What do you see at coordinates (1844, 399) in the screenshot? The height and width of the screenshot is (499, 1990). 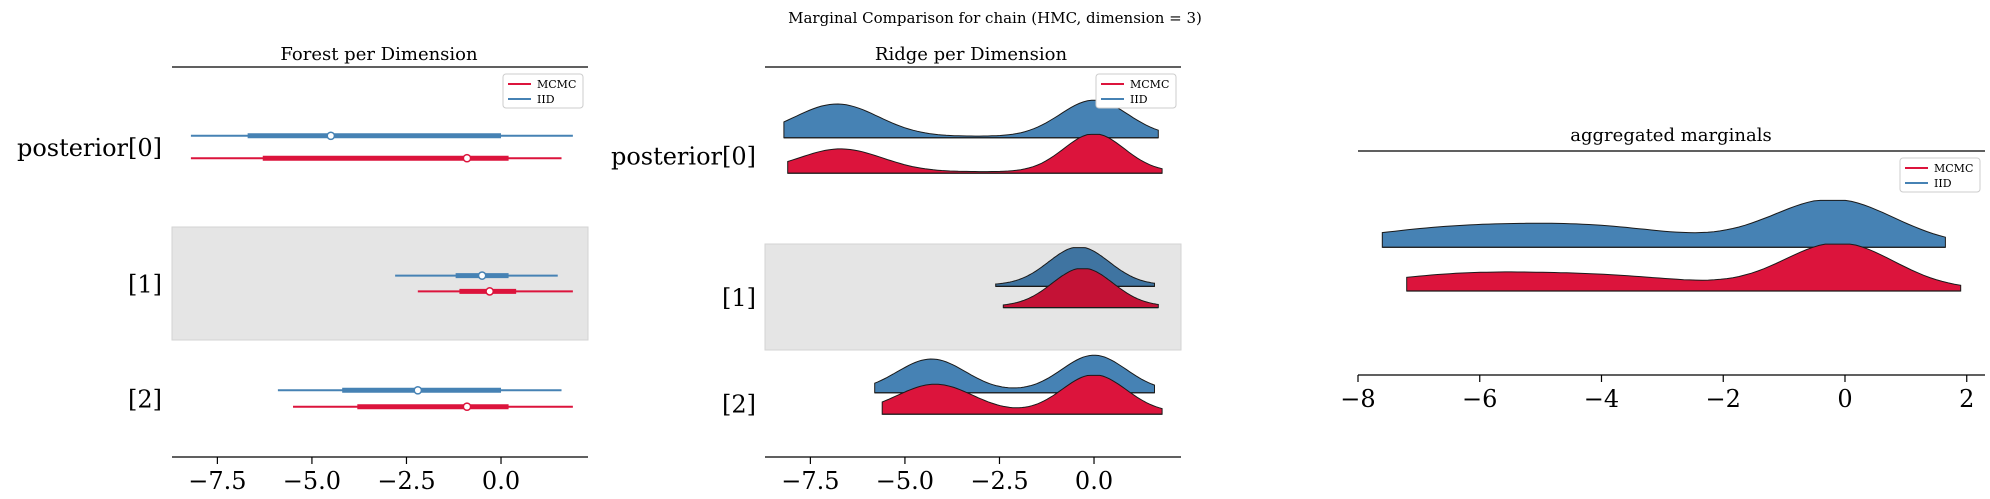 I see `x-tick-label: 0` at bounding box center [1844, 399].